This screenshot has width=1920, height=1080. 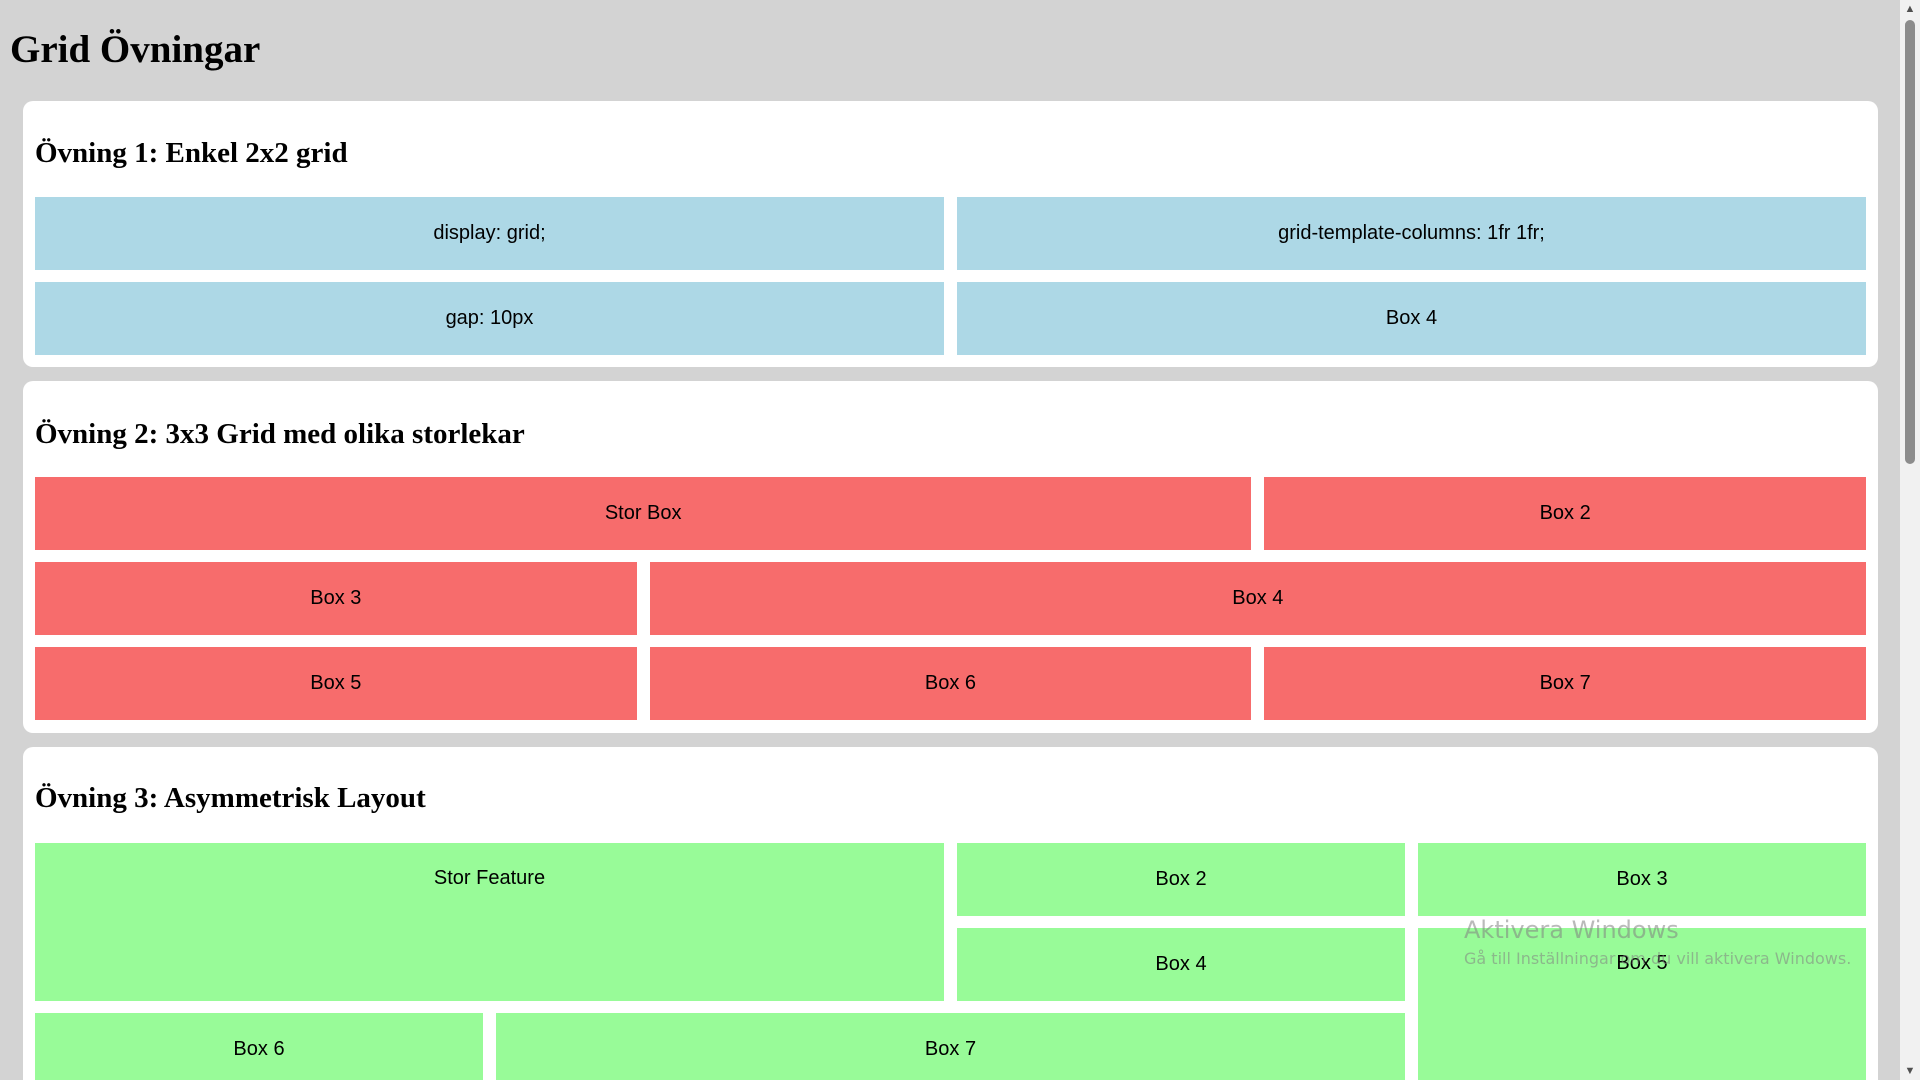 I want to click on scroll-down-arrow-icon: ▼, so click(x=1910, y=1071).